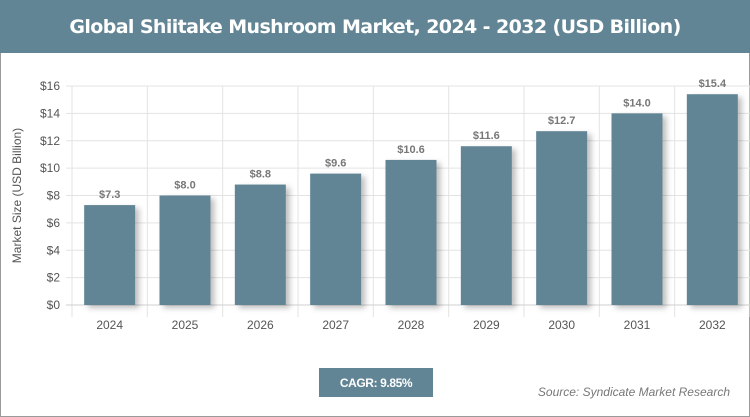  Describe the element at coordinates (260, 325) in the screenshot. I see `x-tick-label: 2026` at that location.